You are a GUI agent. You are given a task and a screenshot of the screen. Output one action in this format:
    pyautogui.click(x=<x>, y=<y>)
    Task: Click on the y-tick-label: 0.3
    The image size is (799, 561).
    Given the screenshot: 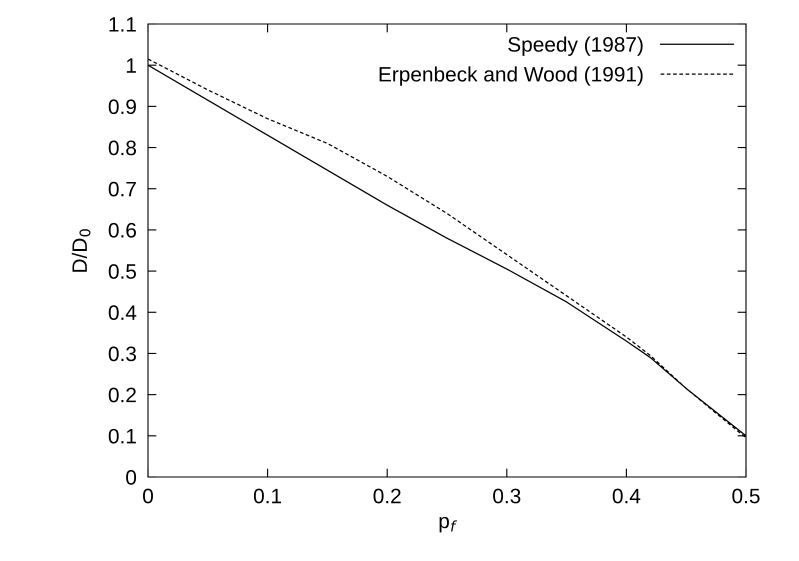 What is the action you would take?
    pyautogui.click(x=122, y=354)
    